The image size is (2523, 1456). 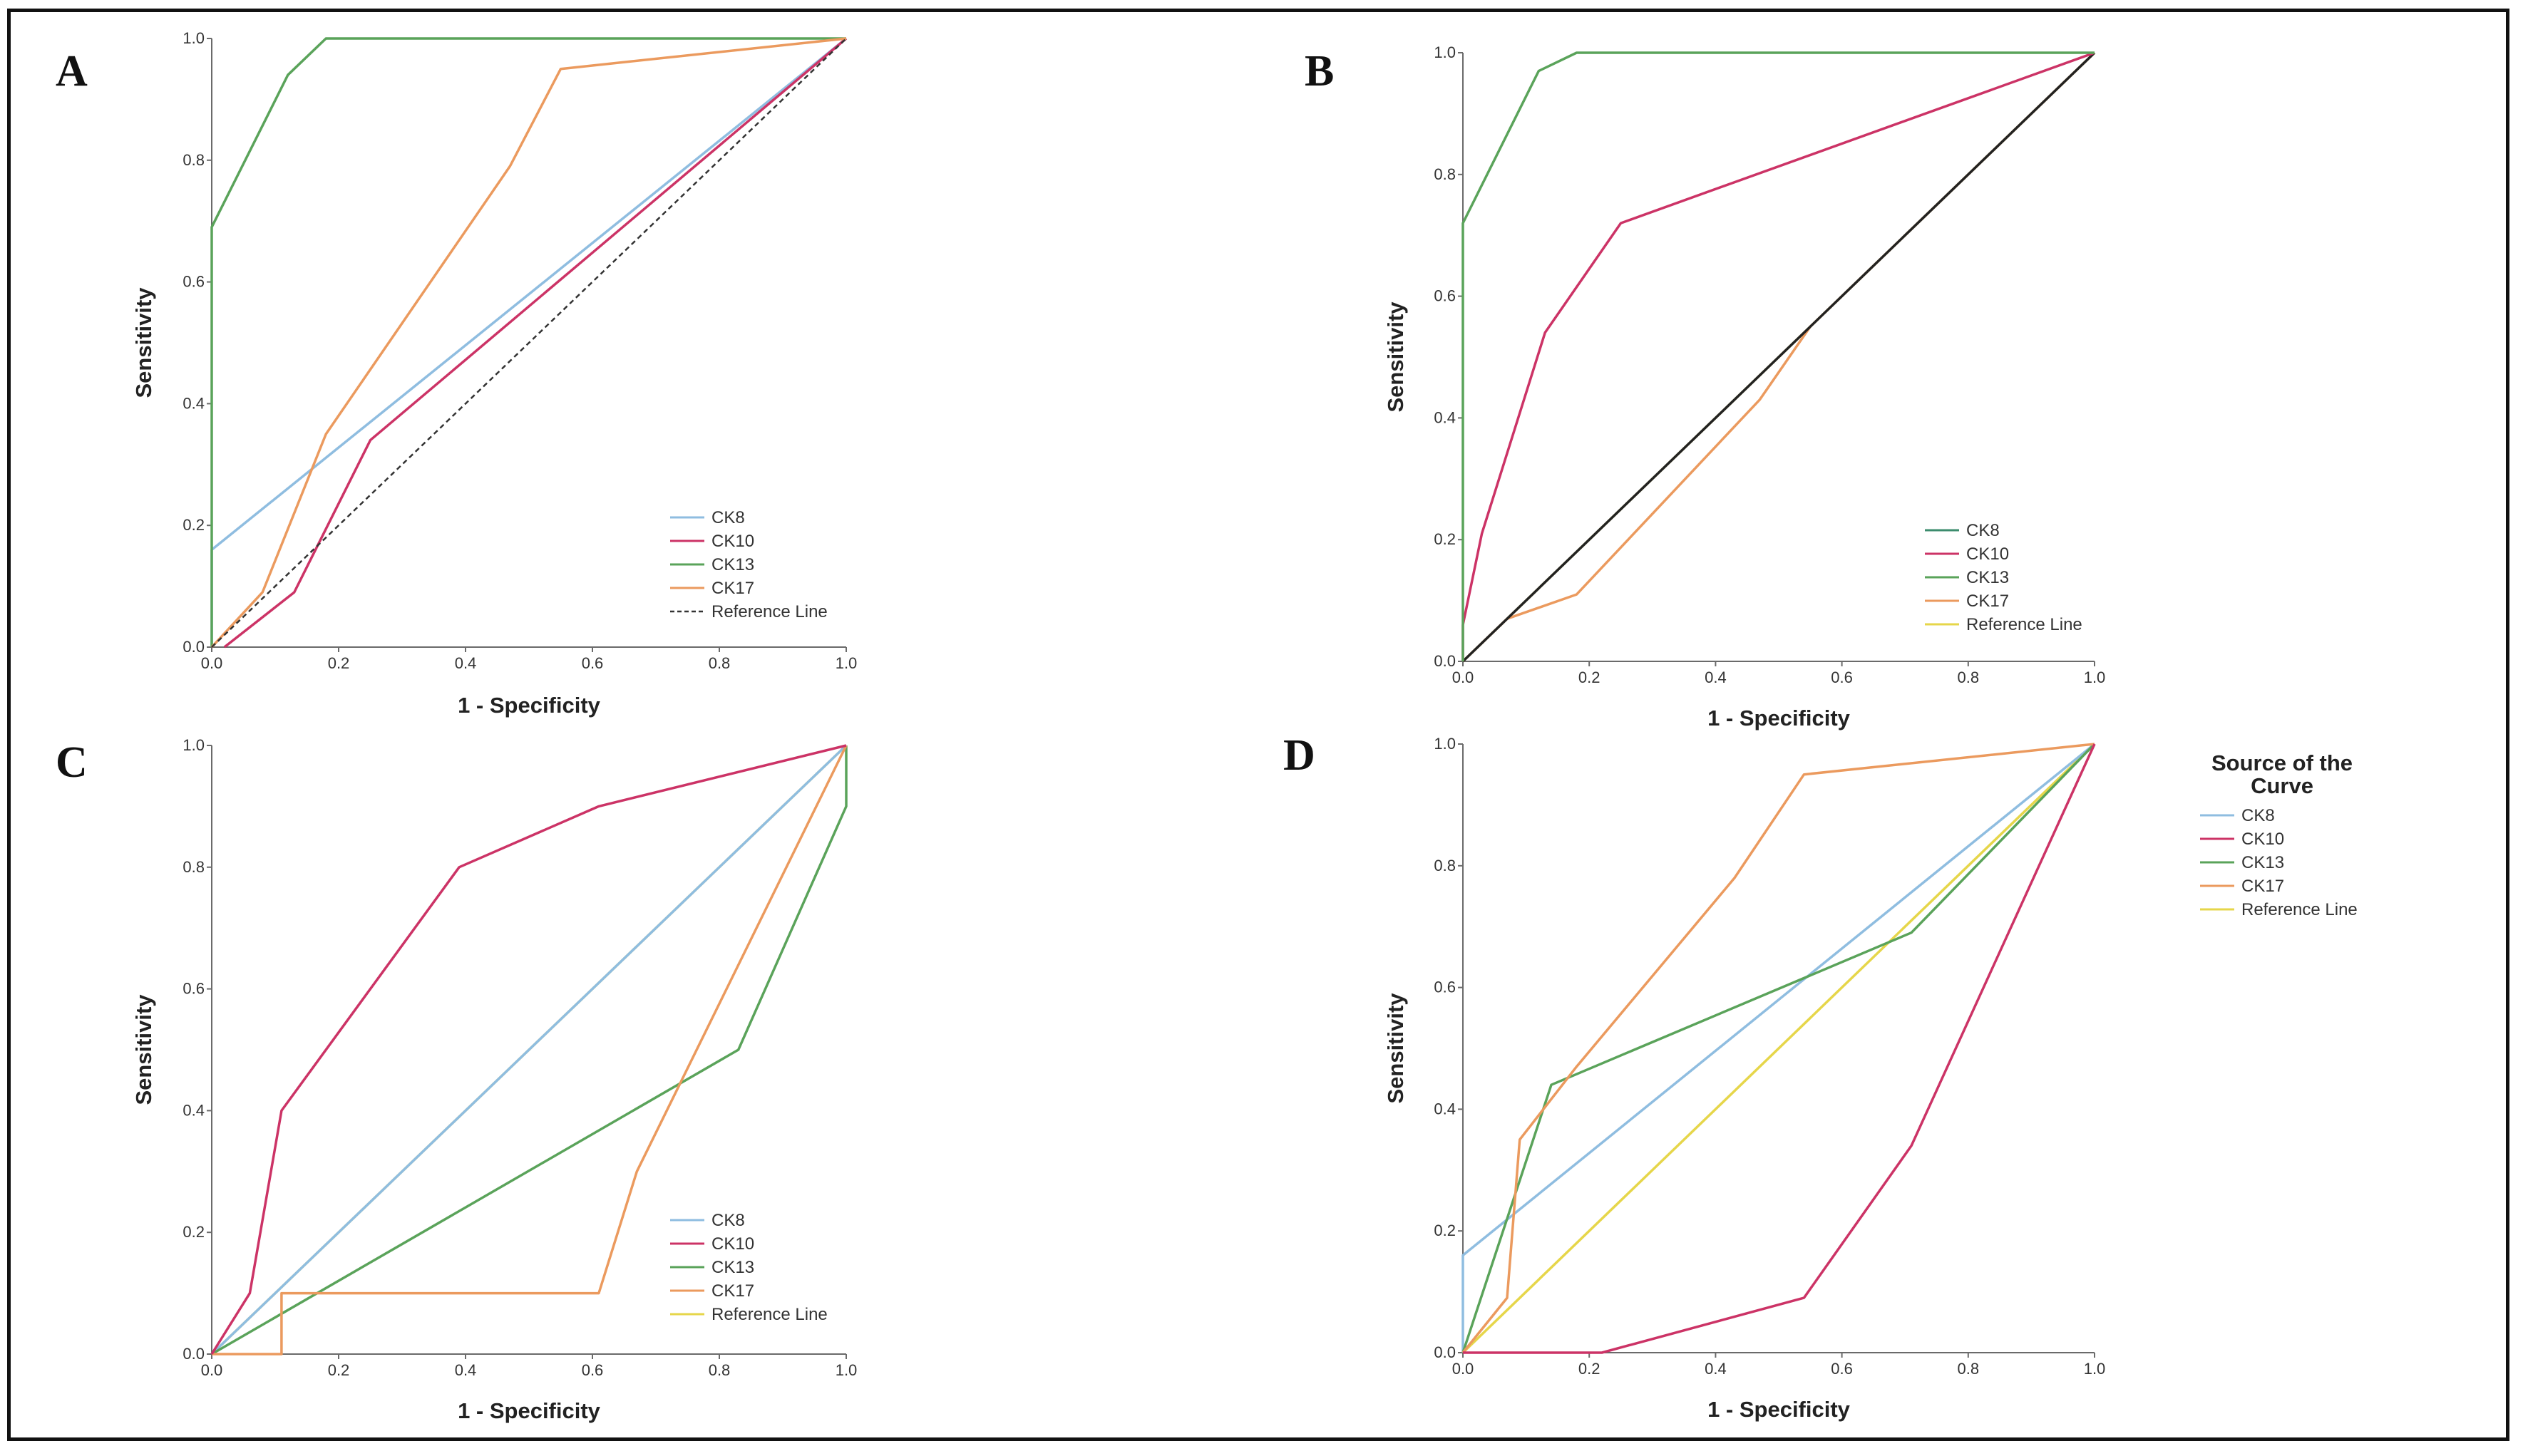 What do you see at coordinates (1299, 755) in the screenshot?
I see `panel-letter: D` at bounding box center [1299, 755].